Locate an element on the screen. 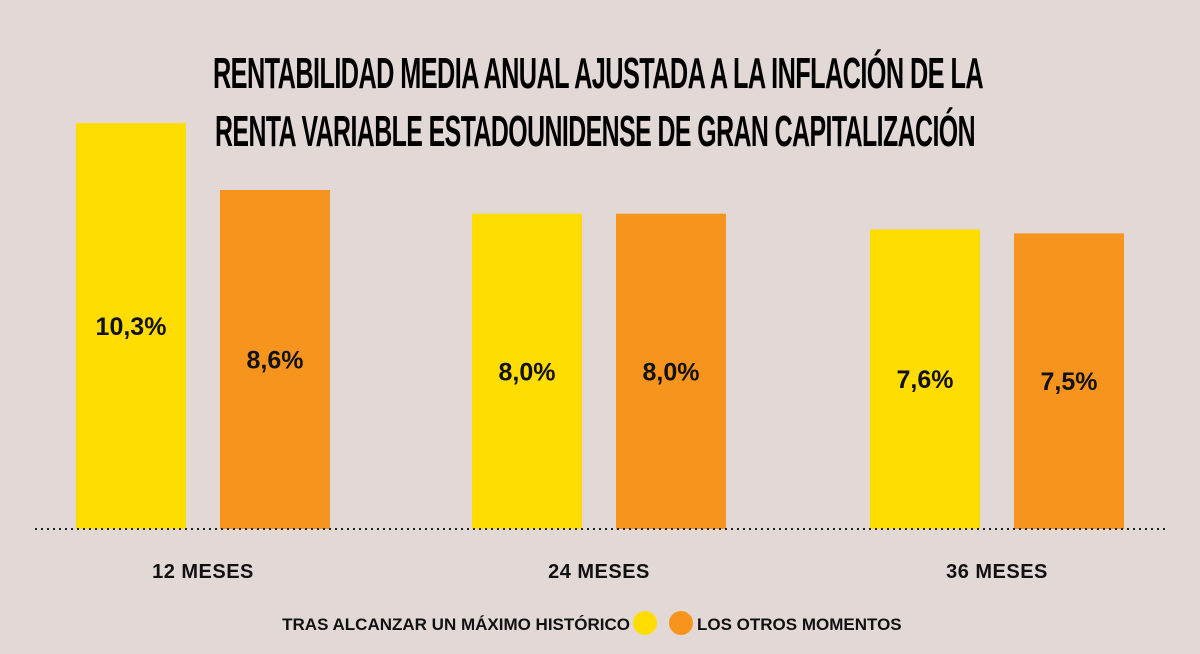 This screenshot has height=654, width=1200. value-label-otros-3: 7,5% is located at coordinates (1069, 382).